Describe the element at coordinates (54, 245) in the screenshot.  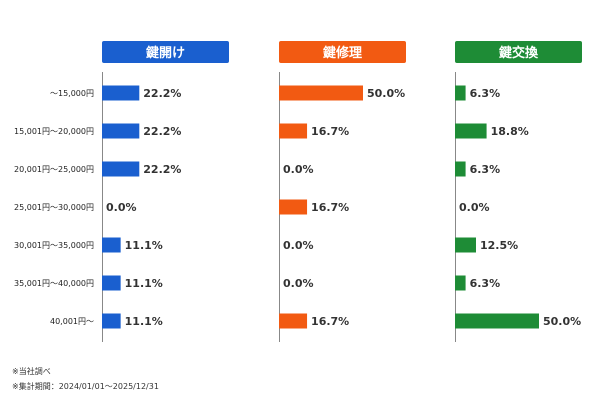
I see `category-label: 30,001円～35,000円` at that location.